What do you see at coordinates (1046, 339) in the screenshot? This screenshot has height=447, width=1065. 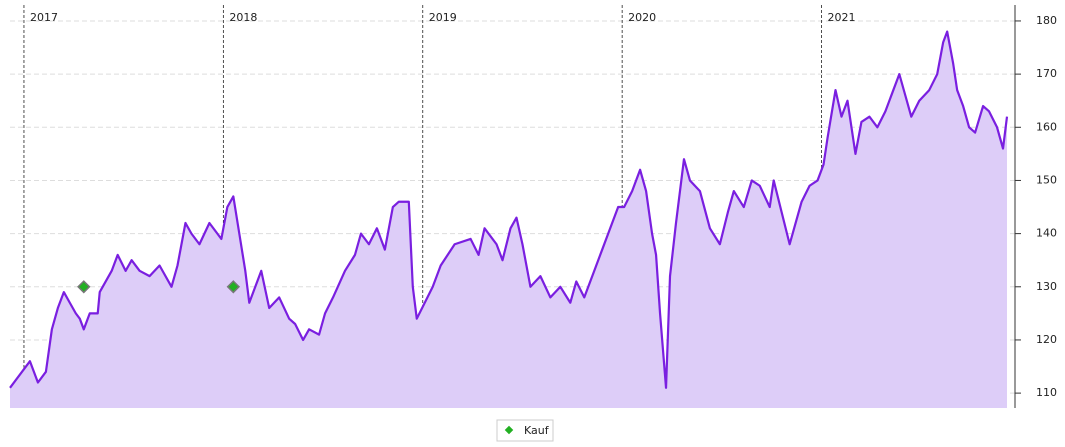 I see `y-tick-label: 120` at bounding box center [1046, 339].